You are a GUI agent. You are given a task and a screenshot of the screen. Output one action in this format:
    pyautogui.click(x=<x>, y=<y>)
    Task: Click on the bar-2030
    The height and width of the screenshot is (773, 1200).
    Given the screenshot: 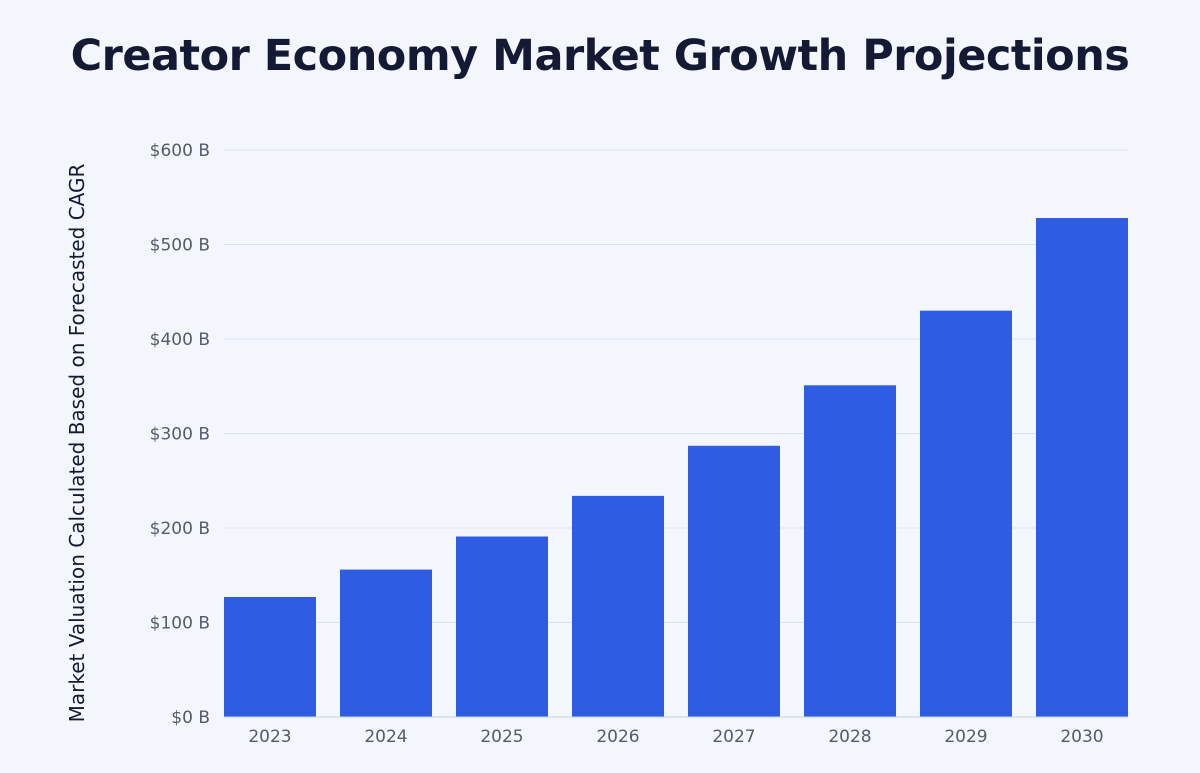 What is the action you would take?
    pyautogui.click(x=1082, y=468)
    